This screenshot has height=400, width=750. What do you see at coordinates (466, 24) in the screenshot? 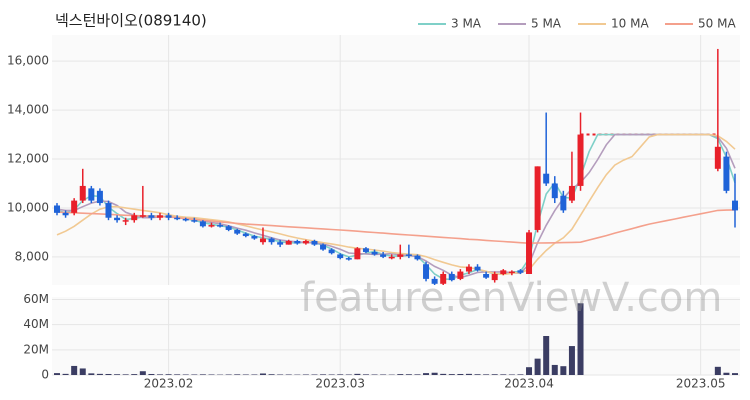
I see `legend-label: 3 MA` at bounding box center [466, 24].